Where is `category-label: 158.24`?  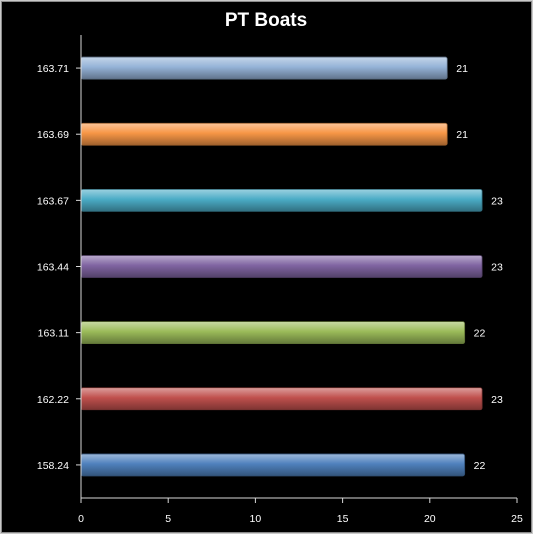 category-label: 158.24 is located at coordinates (53, 466).